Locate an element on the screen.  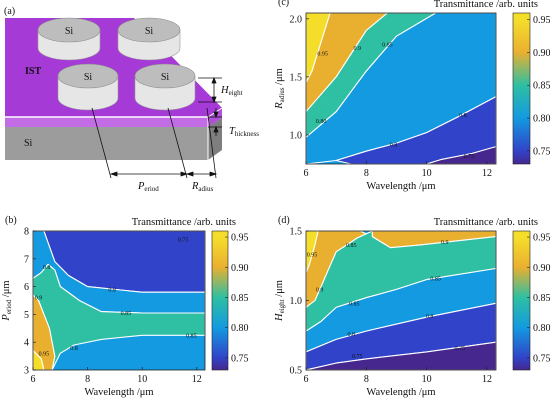
ist-layer-right is located at coordinates (215, 117).